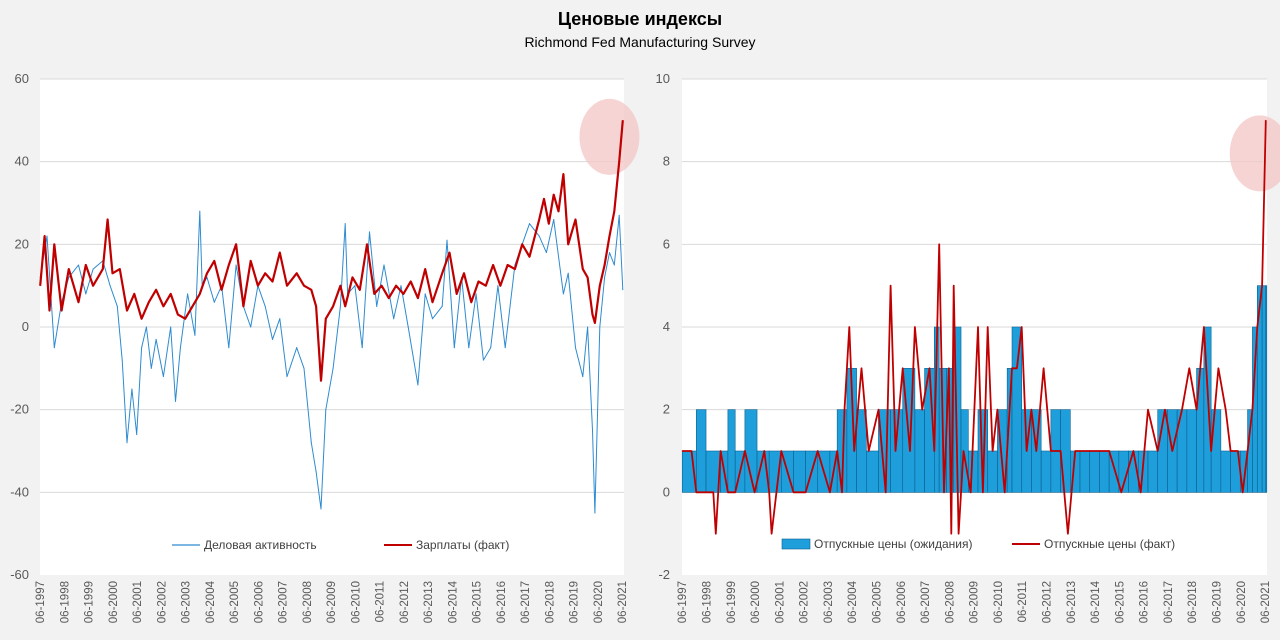  What do you see at coordinates (138, 602) in the screenshot?
I see `x-tick-label: 06-2001` at bounding box center [138, 602].